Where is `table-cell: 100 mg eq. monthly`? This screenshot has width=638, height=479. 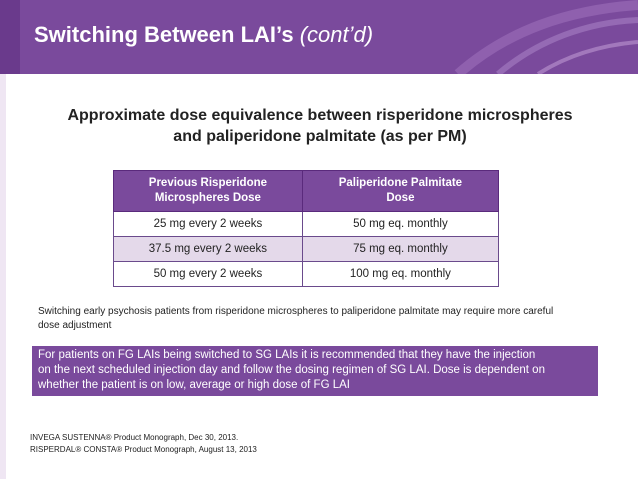 table-cell: 100 mg eq. monthly is located at coordinates (400, 274).